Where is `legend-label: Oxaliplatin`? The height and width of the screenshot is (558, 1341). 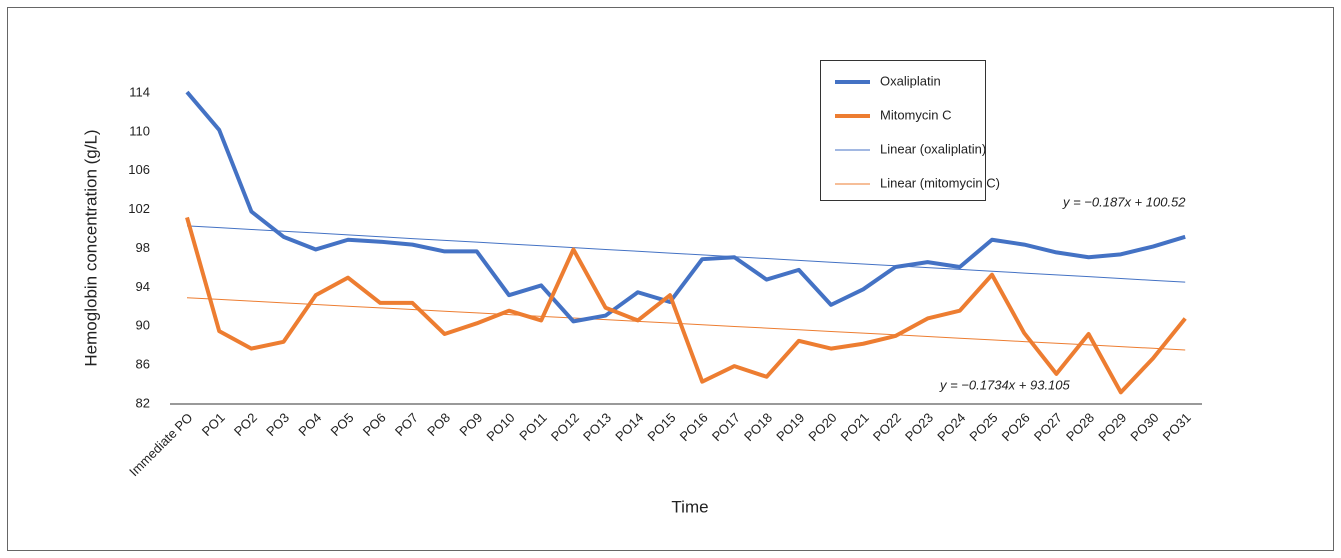 legend-label: Oxaliplatin is located at coordinates (910, 80).